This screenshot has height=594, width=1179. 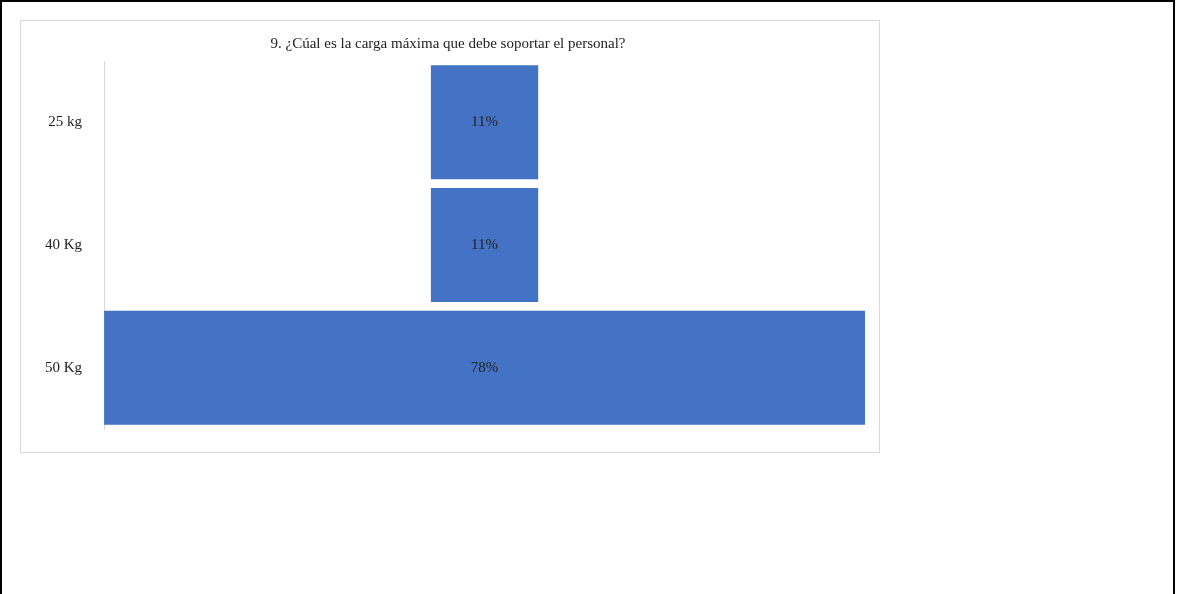 What do you see at coordinates (63, 366) in the screenshot?
I see `category-label: 50 Kg` at bounding box center [63, 366].